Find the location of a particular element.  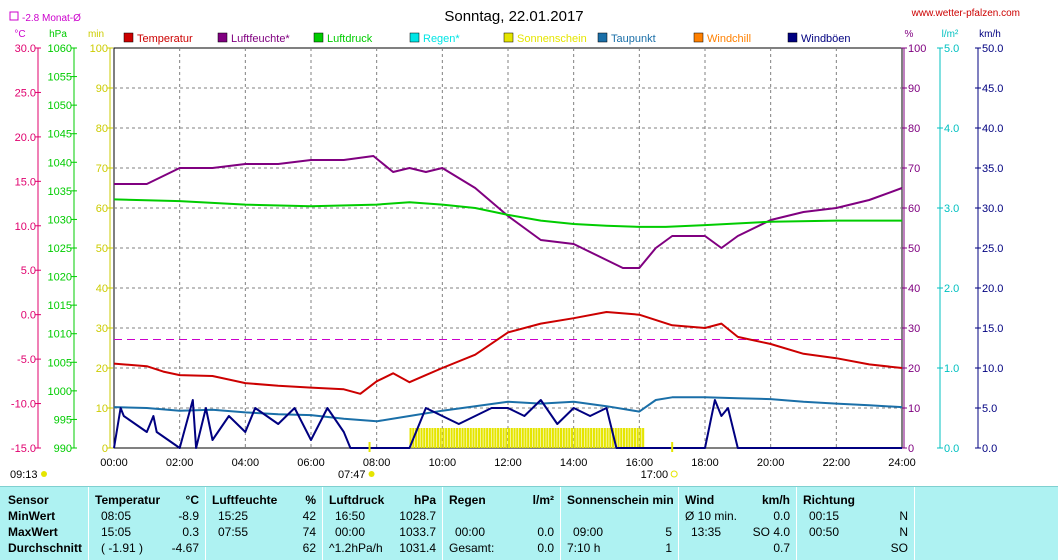

stats-press-max-value: 1033.7 is located at coordinates (417, 532).